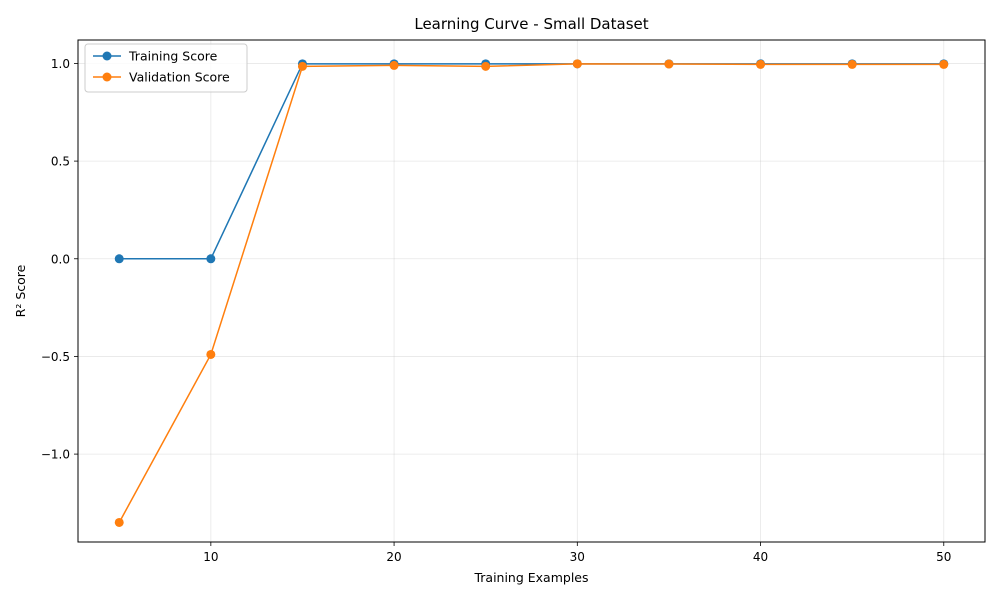  I want to click on y-axis-ticks: −1.0 −0.5 0.0 0.5 1.0, so click(59, 259).